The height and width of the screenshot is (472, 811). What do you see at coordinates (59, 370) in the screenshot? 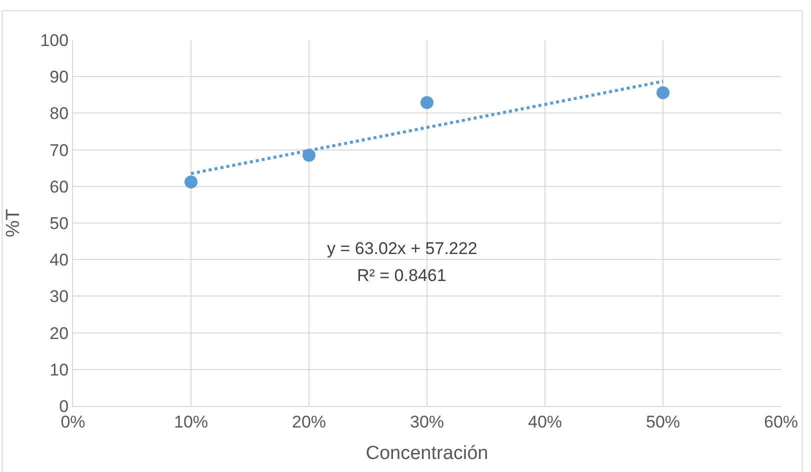
I see `y-tick-label: 10` at bounding box center [59, 370].